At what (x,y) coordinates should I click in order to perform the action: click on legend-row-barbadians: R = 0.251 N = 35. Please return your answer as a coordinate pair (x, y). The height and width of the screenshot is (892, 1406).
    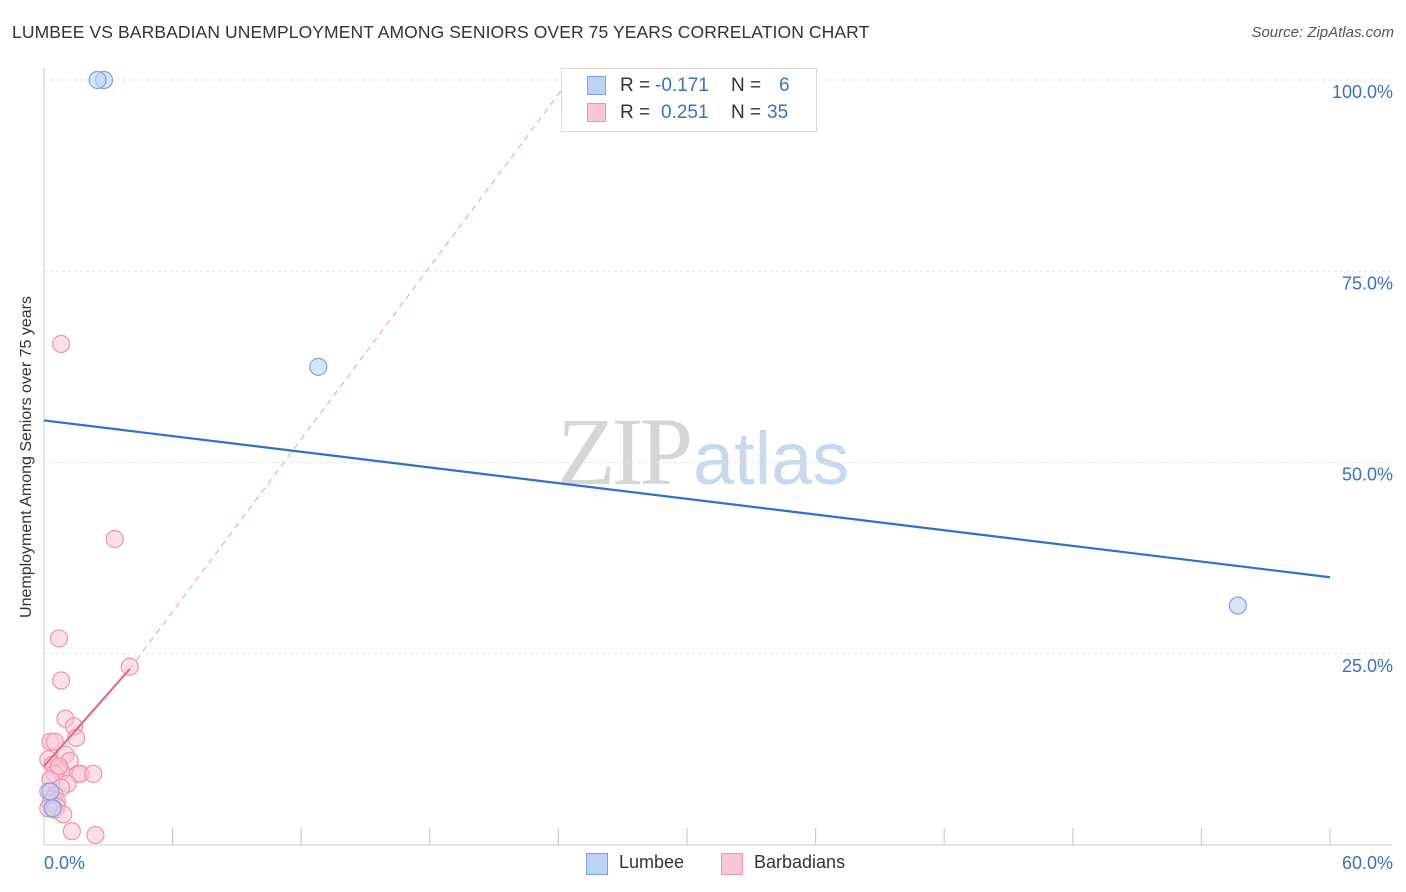
    Looking at the image, I should click on (689, 113).